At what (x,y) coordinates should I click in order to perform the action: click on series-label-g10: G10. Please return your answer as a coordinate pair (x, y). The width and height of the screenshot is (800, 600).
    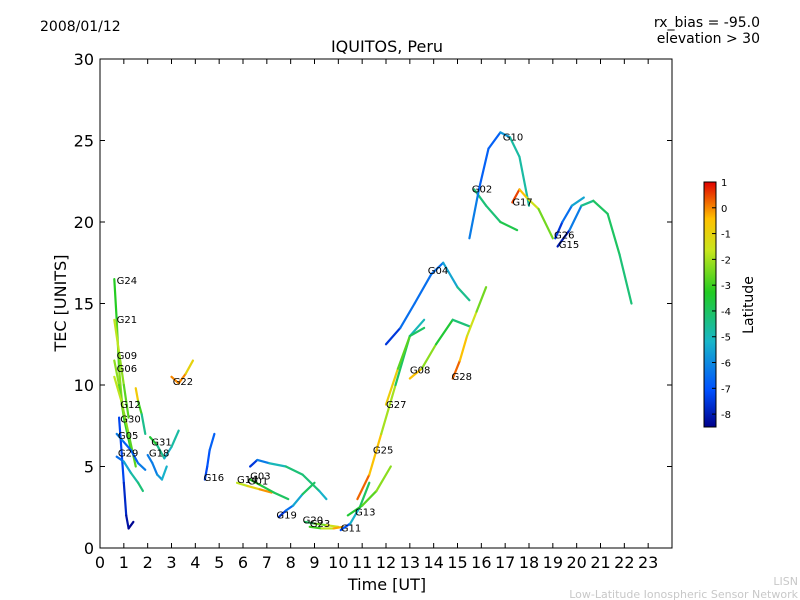
    Looking at the image, I should click on (513, 138).